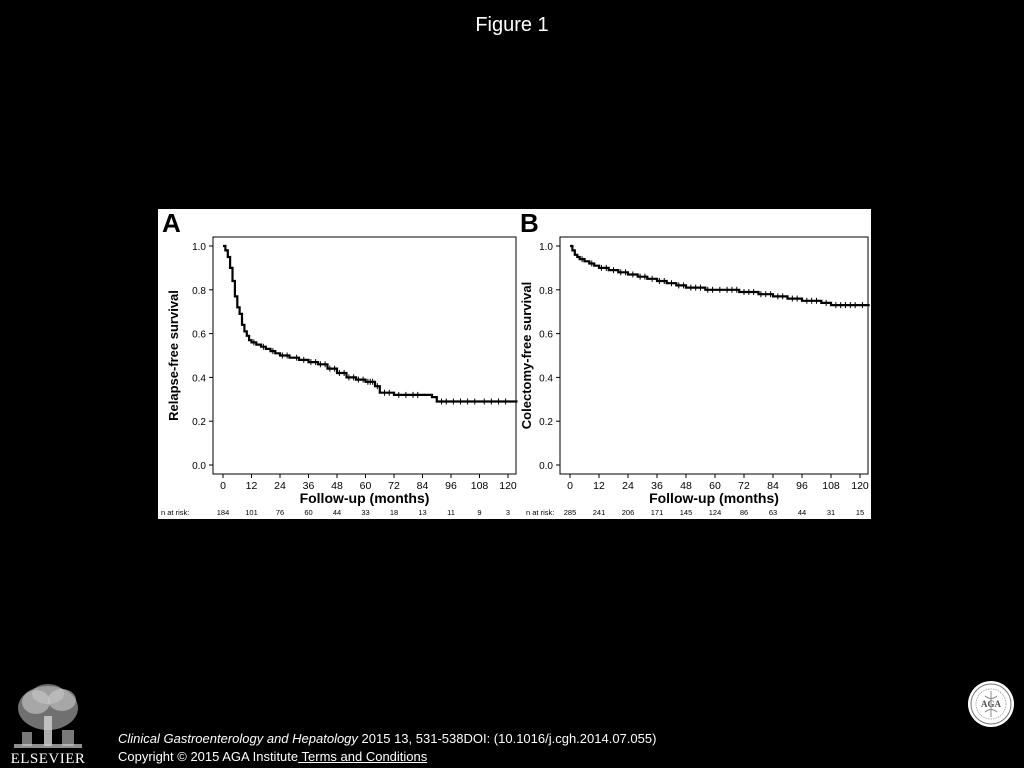 The width and height of the screenshot is (1024, 768). Describe the element at coordinates (251, 512) in the screenshot. I see `panel-a-n-at-risk-value: 101` at that location.